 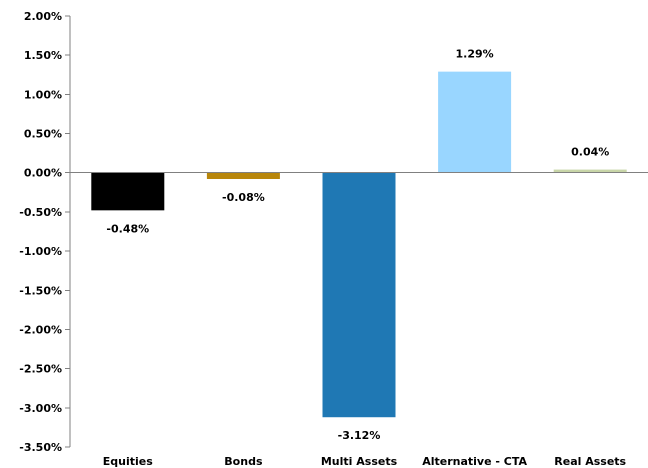 I want to click on data-label: 1.29%, so click(x=475, y=54).